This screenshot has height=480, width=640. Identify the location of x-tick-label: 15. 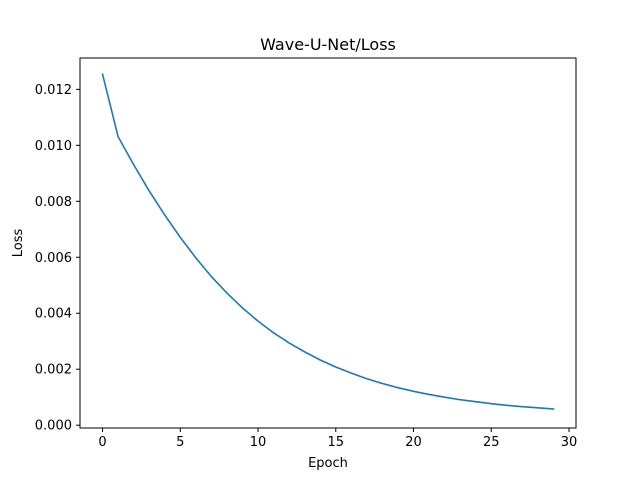
(336, 442).